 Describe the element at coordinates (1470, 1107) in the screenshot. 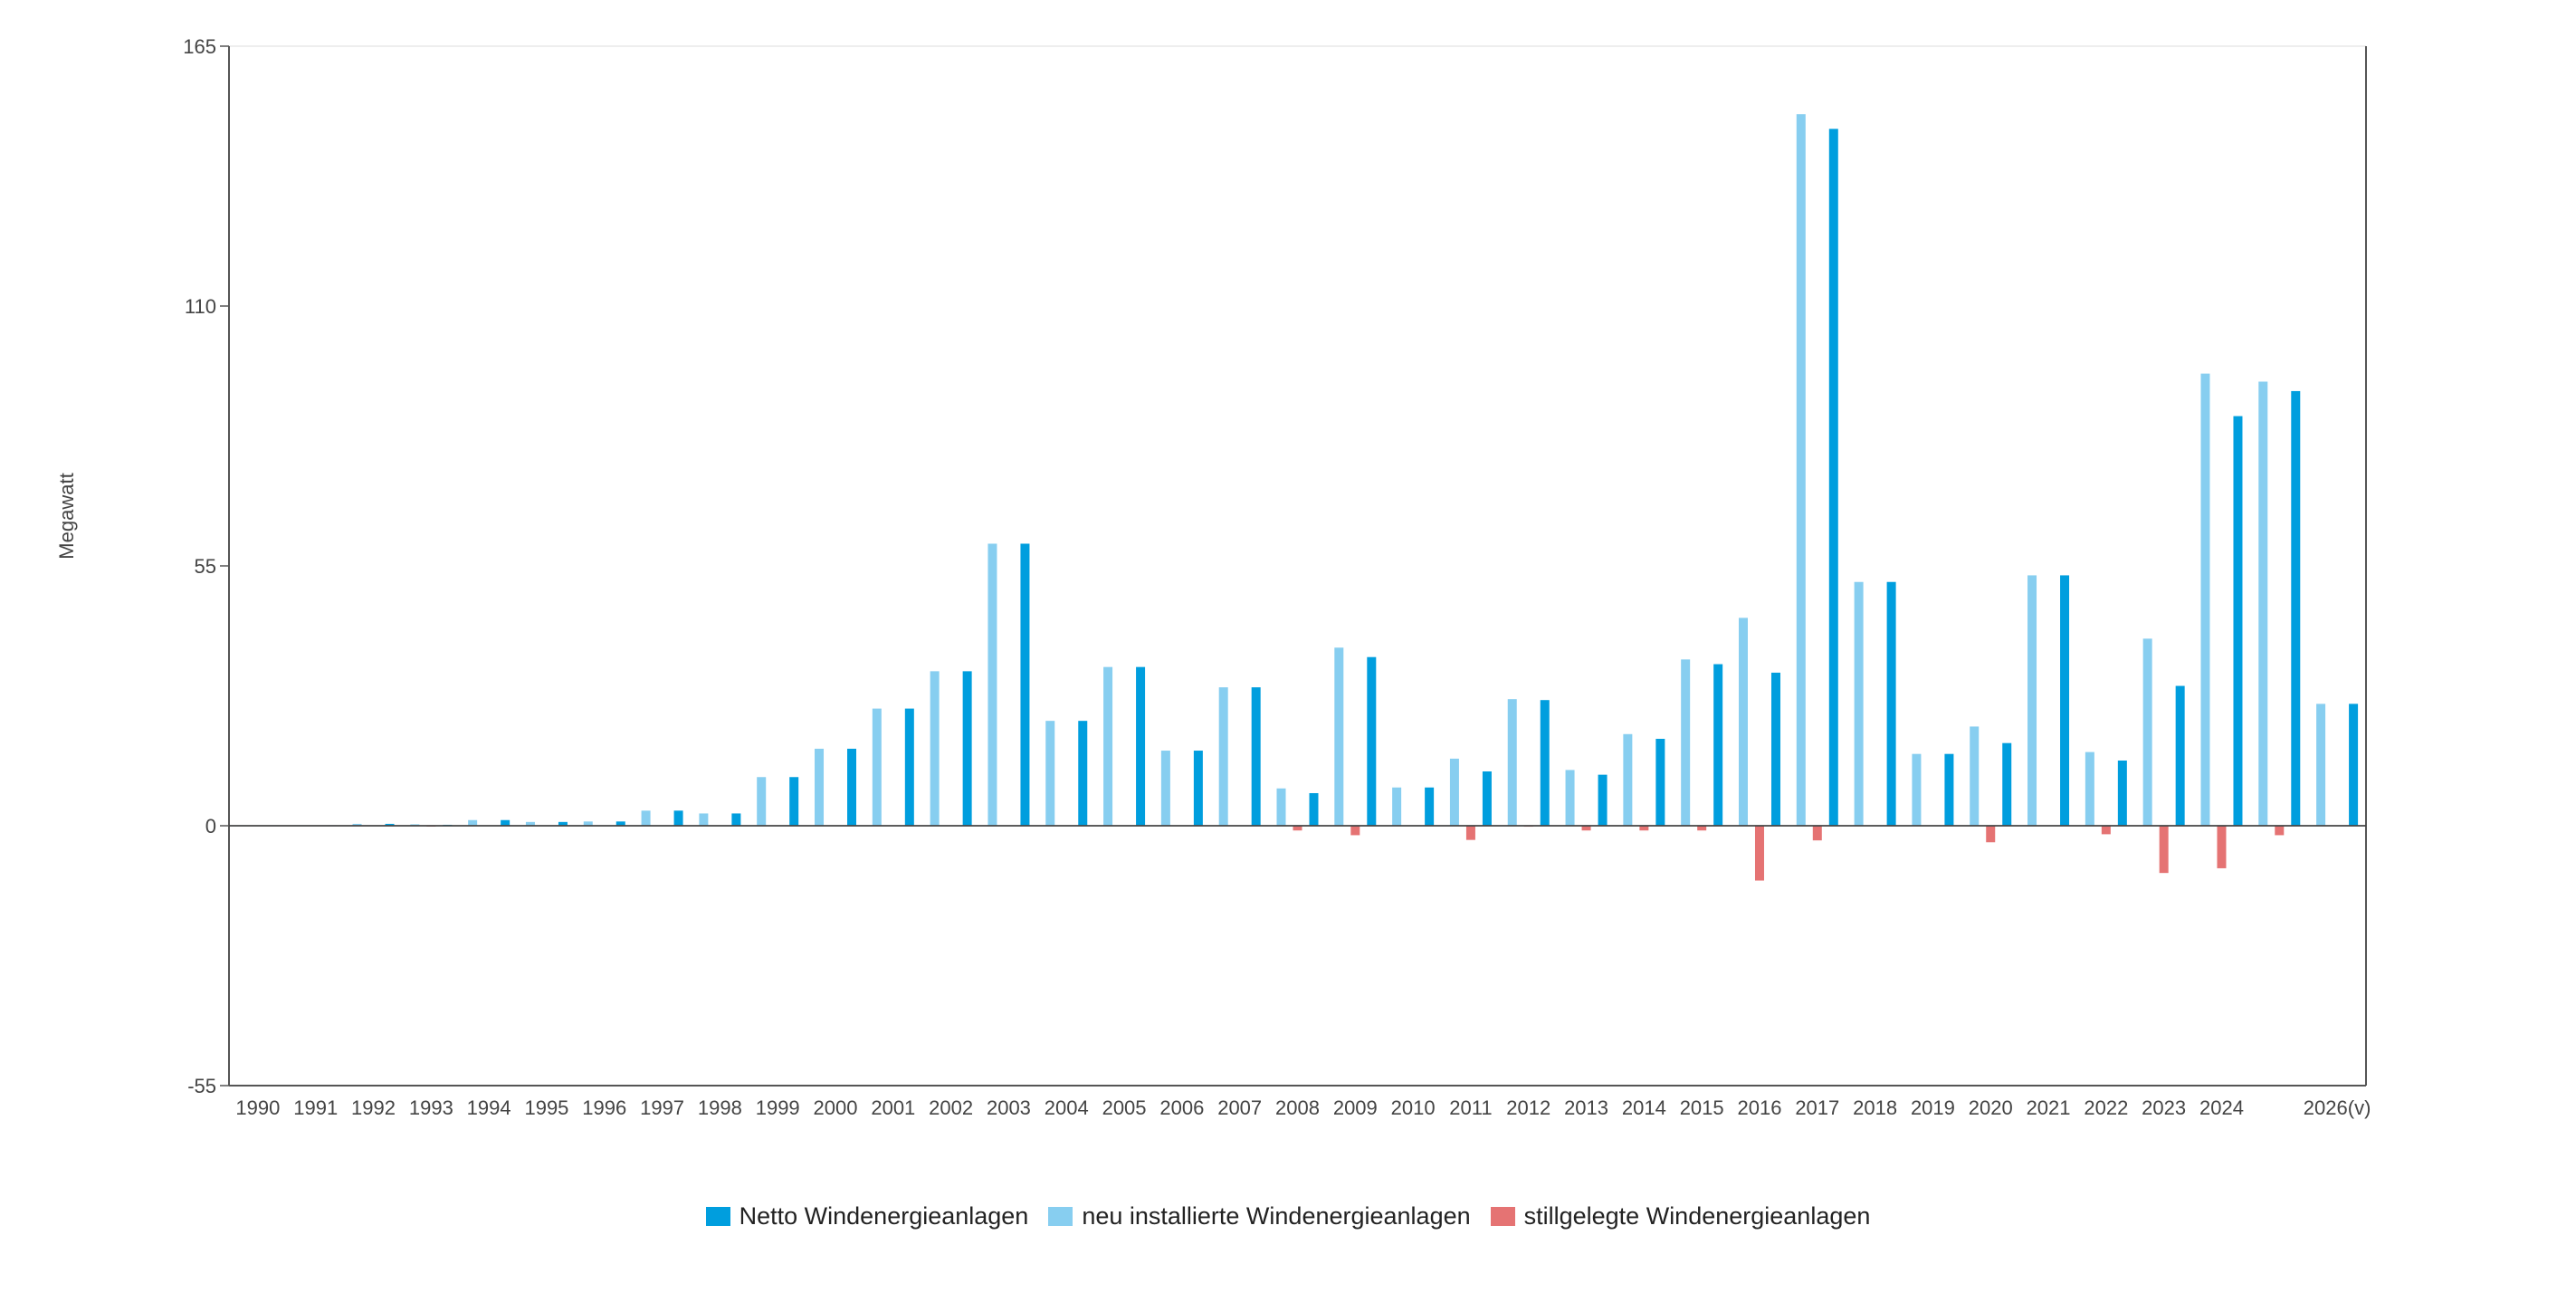

I see `x-tick-label: 2011` at that location.